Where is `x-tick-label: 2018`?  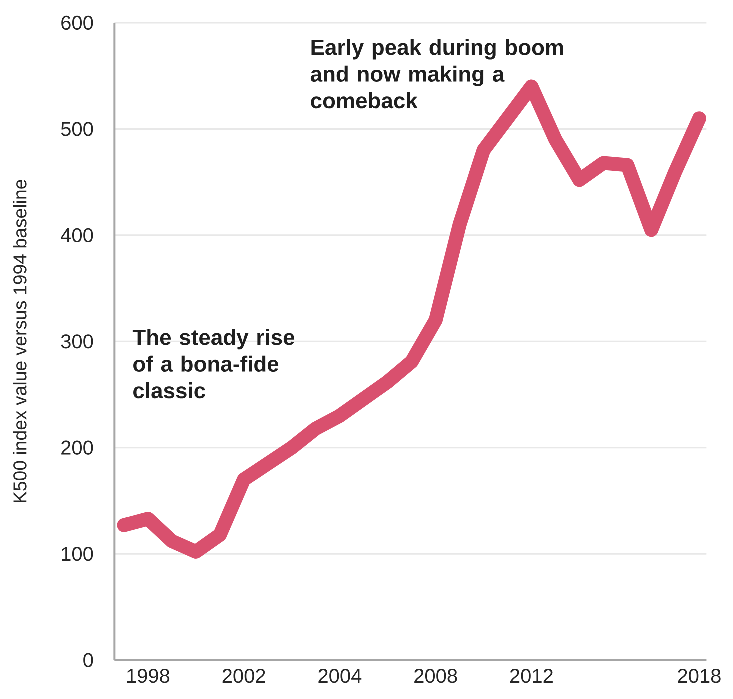 x-tick-label: 2018 is located at coordinates (699, 676).